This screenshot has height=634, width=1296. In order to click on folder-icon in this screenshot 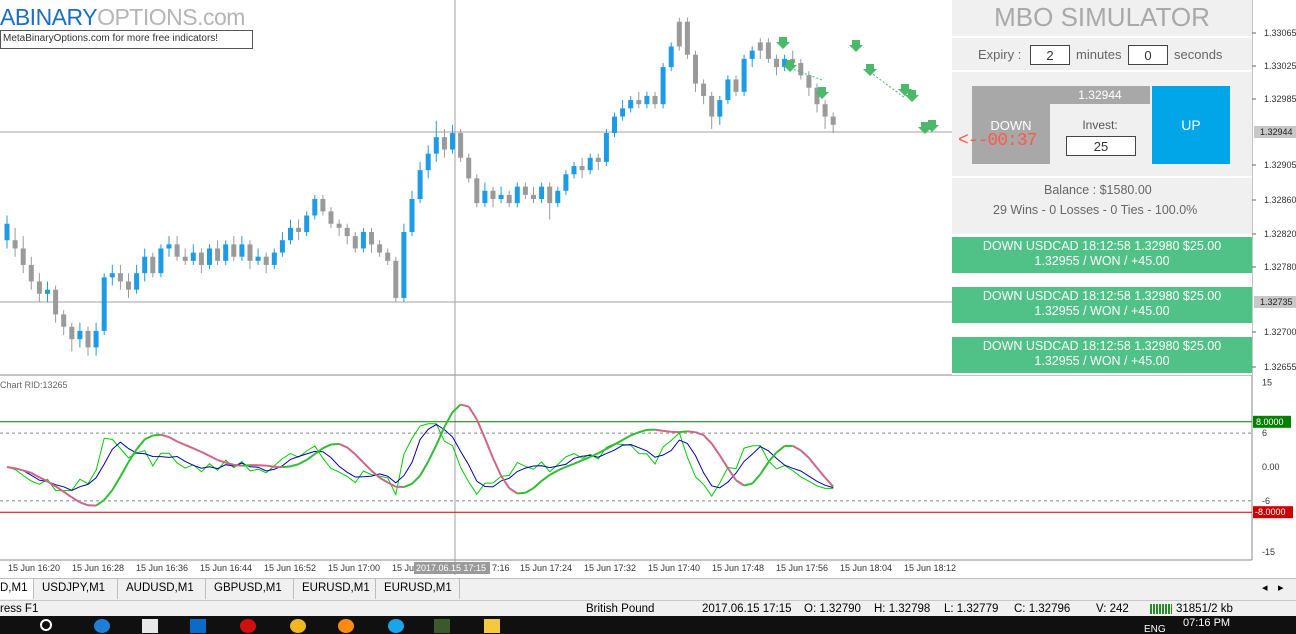, I will do `click(492, 626)`.